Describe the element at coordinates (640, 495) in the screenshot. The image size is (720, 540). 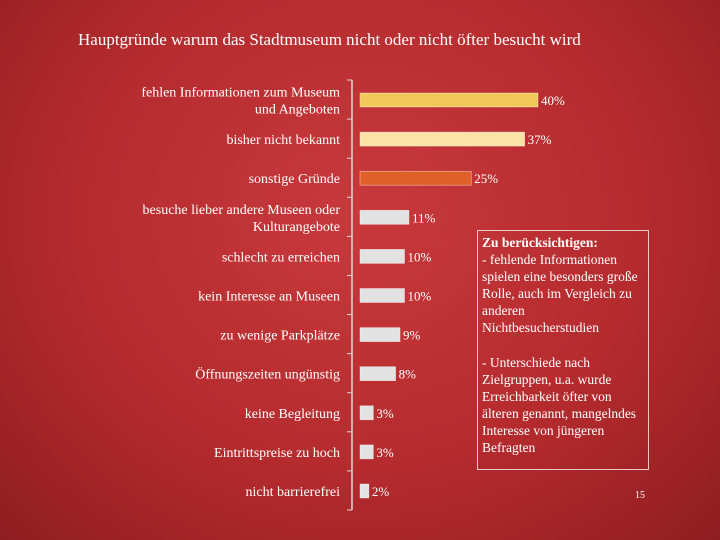
I see `page-number: 15` at that location.